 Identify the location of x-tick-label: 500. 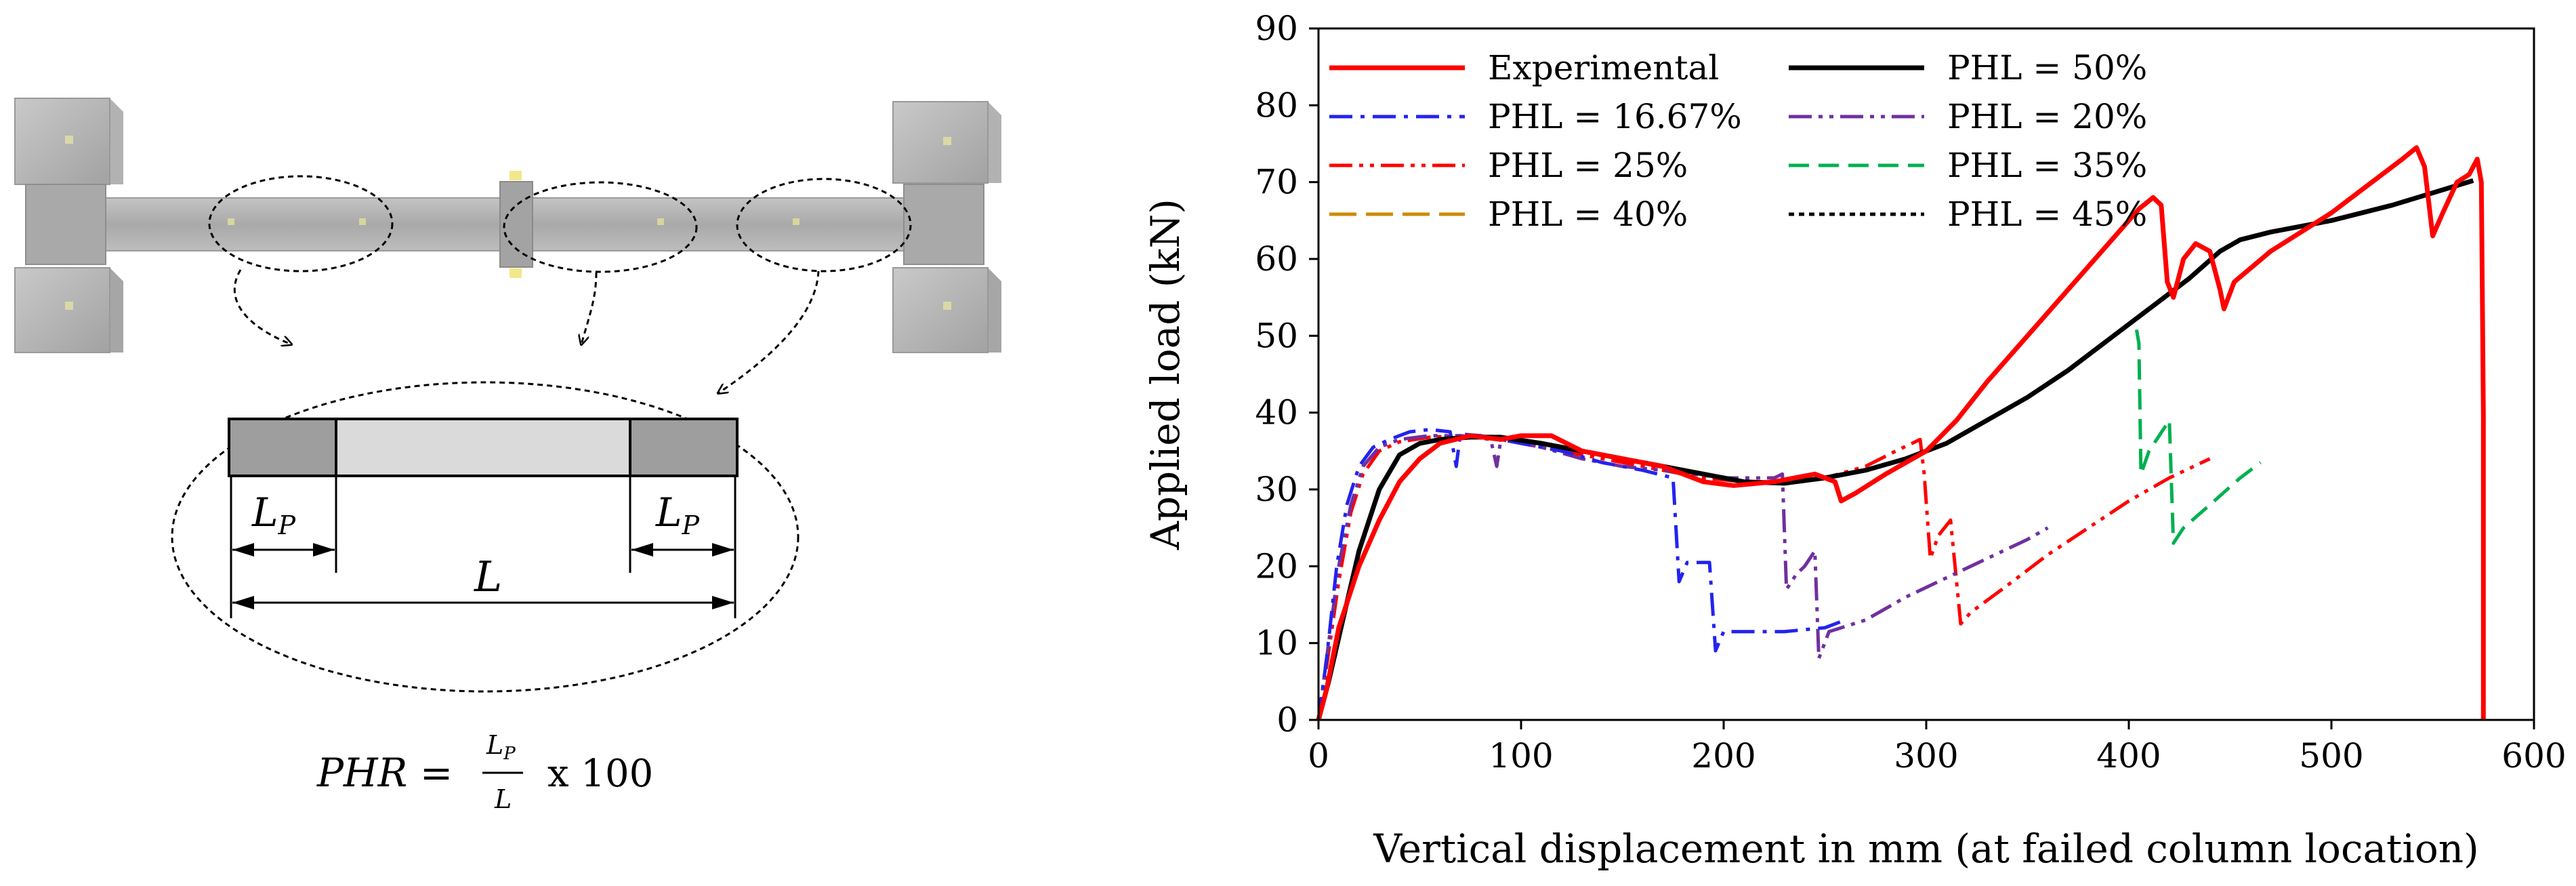
(2331, 756).